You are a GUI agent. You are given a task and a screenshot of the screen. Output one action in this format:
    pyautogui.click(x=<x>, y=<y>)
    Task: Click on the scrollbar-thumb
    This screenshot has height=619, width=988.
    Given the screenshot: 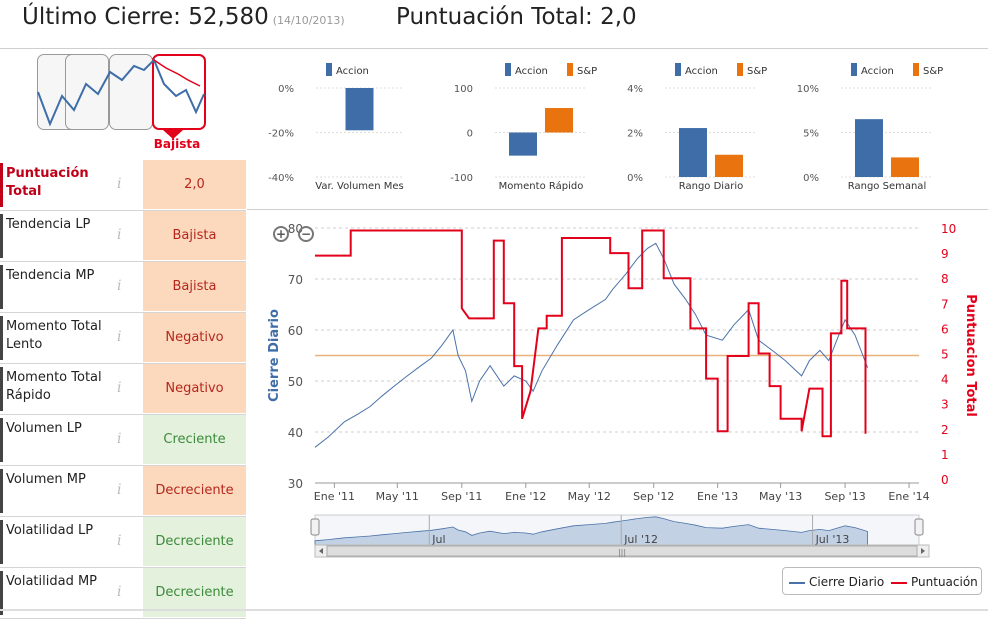 What is the action you would take?
    pyautogui.click(x=622, y=551)
    